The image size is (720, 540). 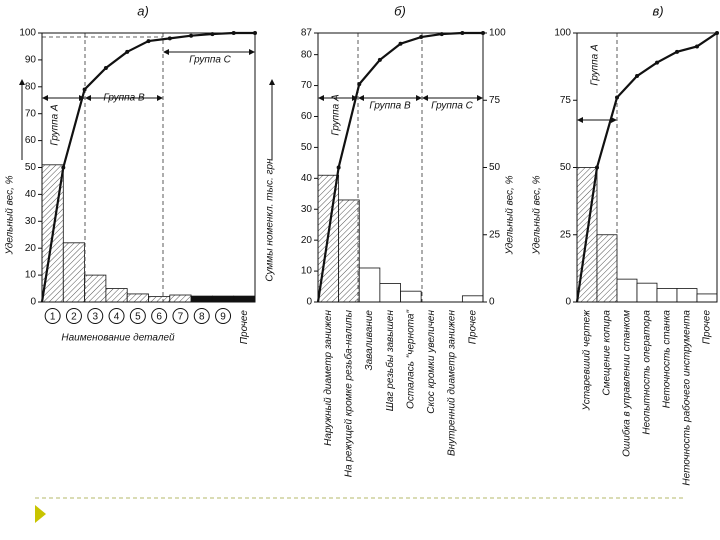 What do you see at coordinates (510, 215) in the screenshot?
I see `y2-axis-label: Удельный вес, %` at bounding box center [510, 215].